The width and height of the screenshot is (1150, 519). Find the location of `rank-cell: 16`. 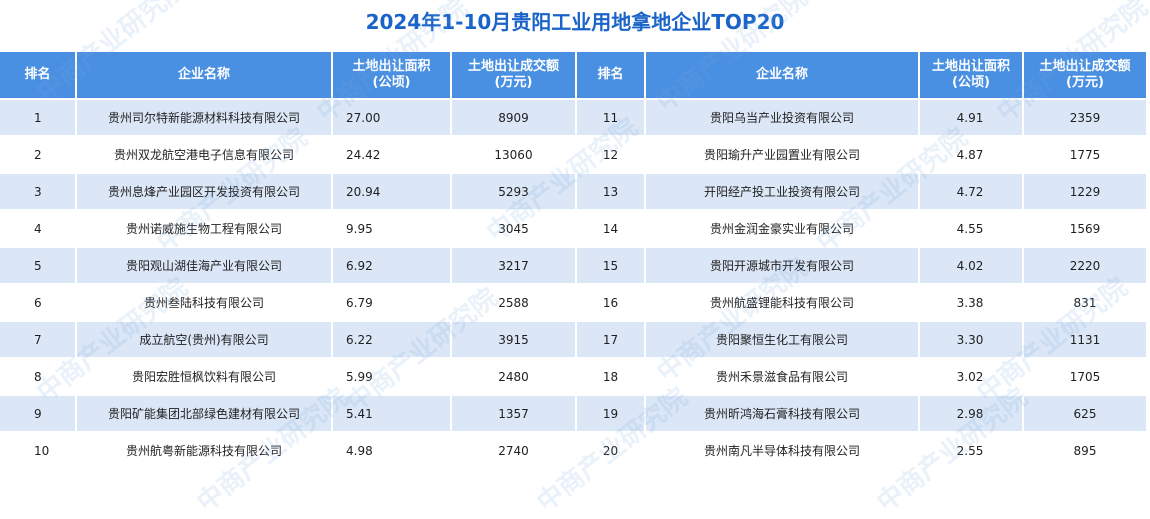

rank-cell: 16 is located at coordinates (611, 303).